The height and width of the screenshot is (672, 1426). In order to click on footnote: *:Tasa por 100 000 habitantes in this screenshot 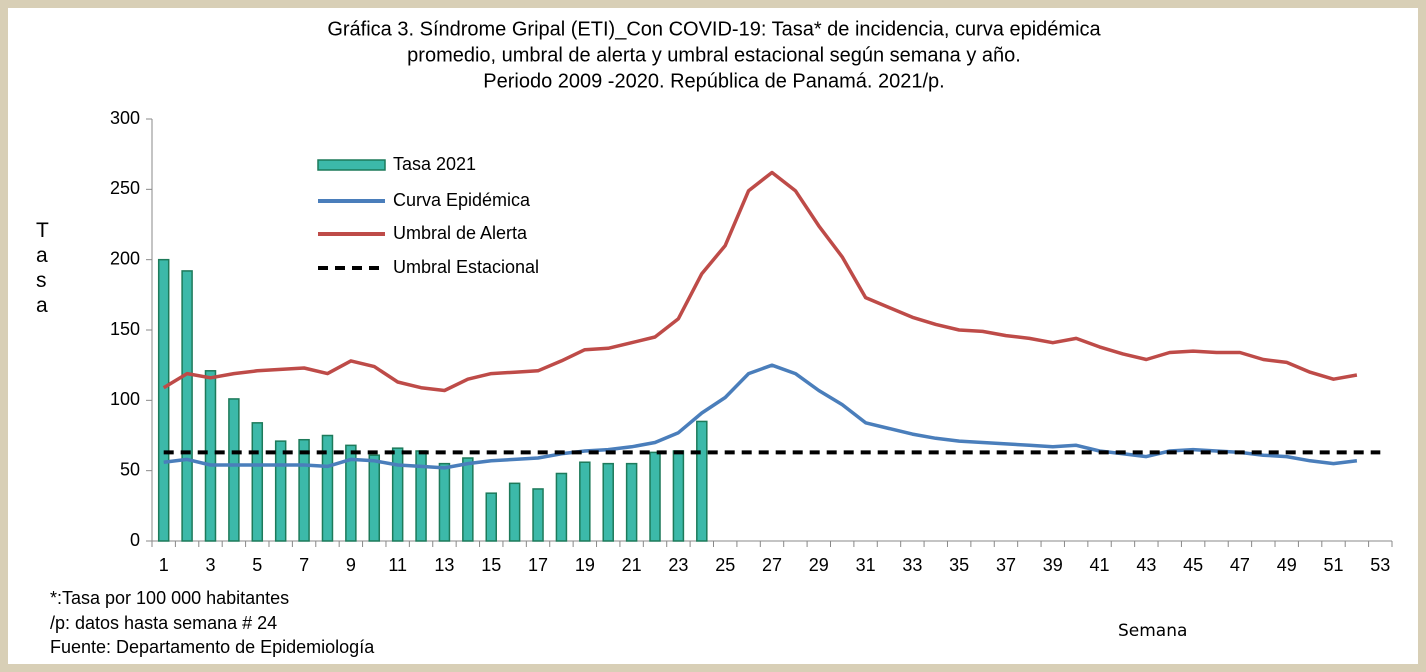, I will do `click(169, 598)`.